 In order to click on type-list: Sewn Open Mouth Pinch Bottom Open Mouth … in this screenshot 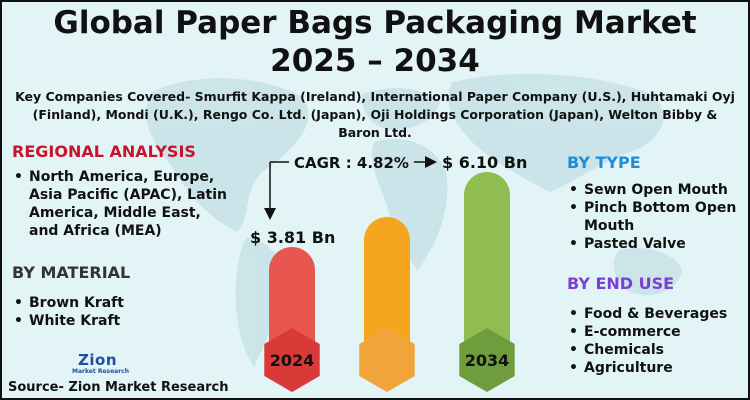, I will do `click(652, 217)`.